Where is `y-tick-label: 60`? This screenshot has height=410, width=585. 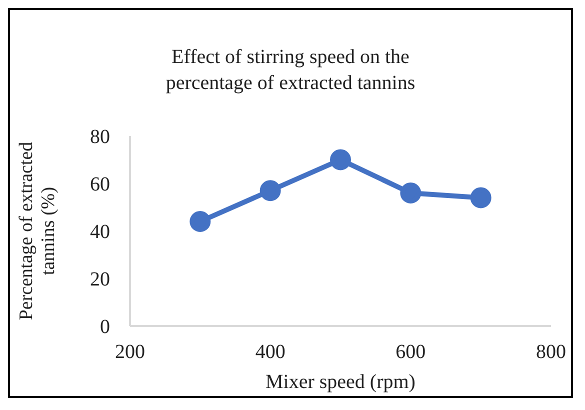
y-tick-label: 60 is located at coordinates (100, 185).